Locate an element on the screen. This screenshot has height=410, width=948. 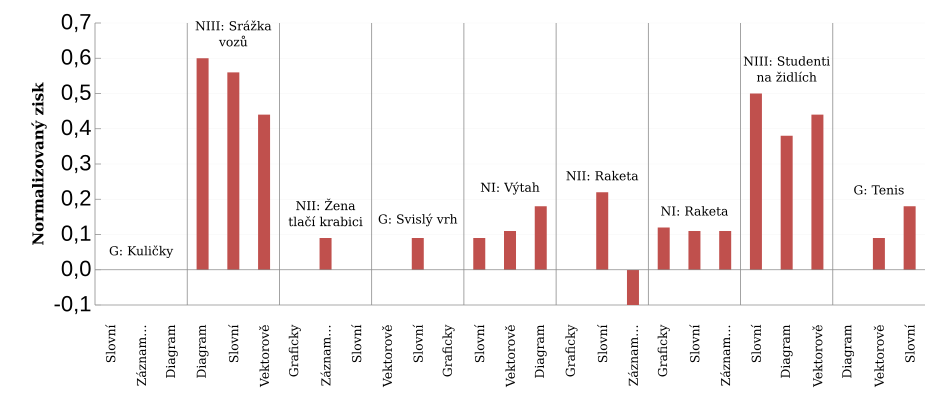
annotation: NI: Výtah is located at coordinates (510, 188).